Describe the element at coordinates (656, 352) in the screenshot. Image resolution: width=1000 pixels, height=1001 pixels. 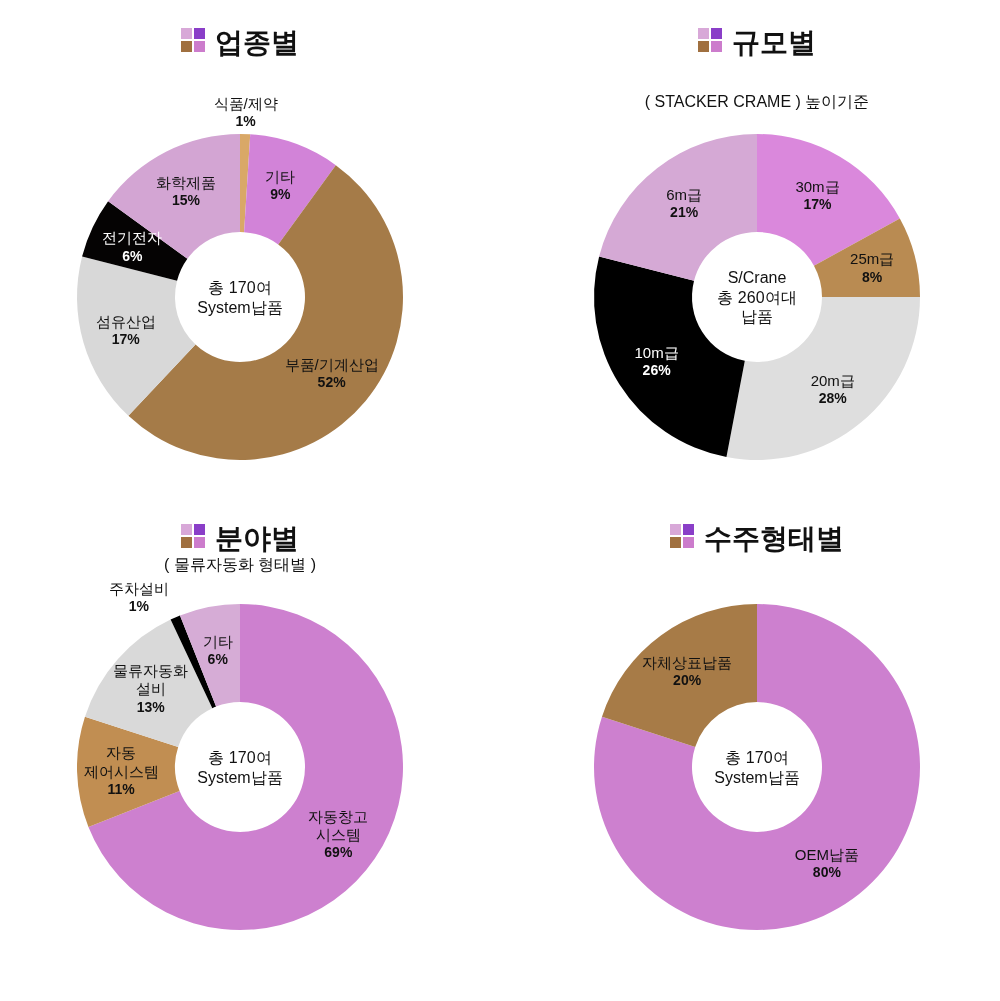
I see `slice-label: 10m급` at that location.